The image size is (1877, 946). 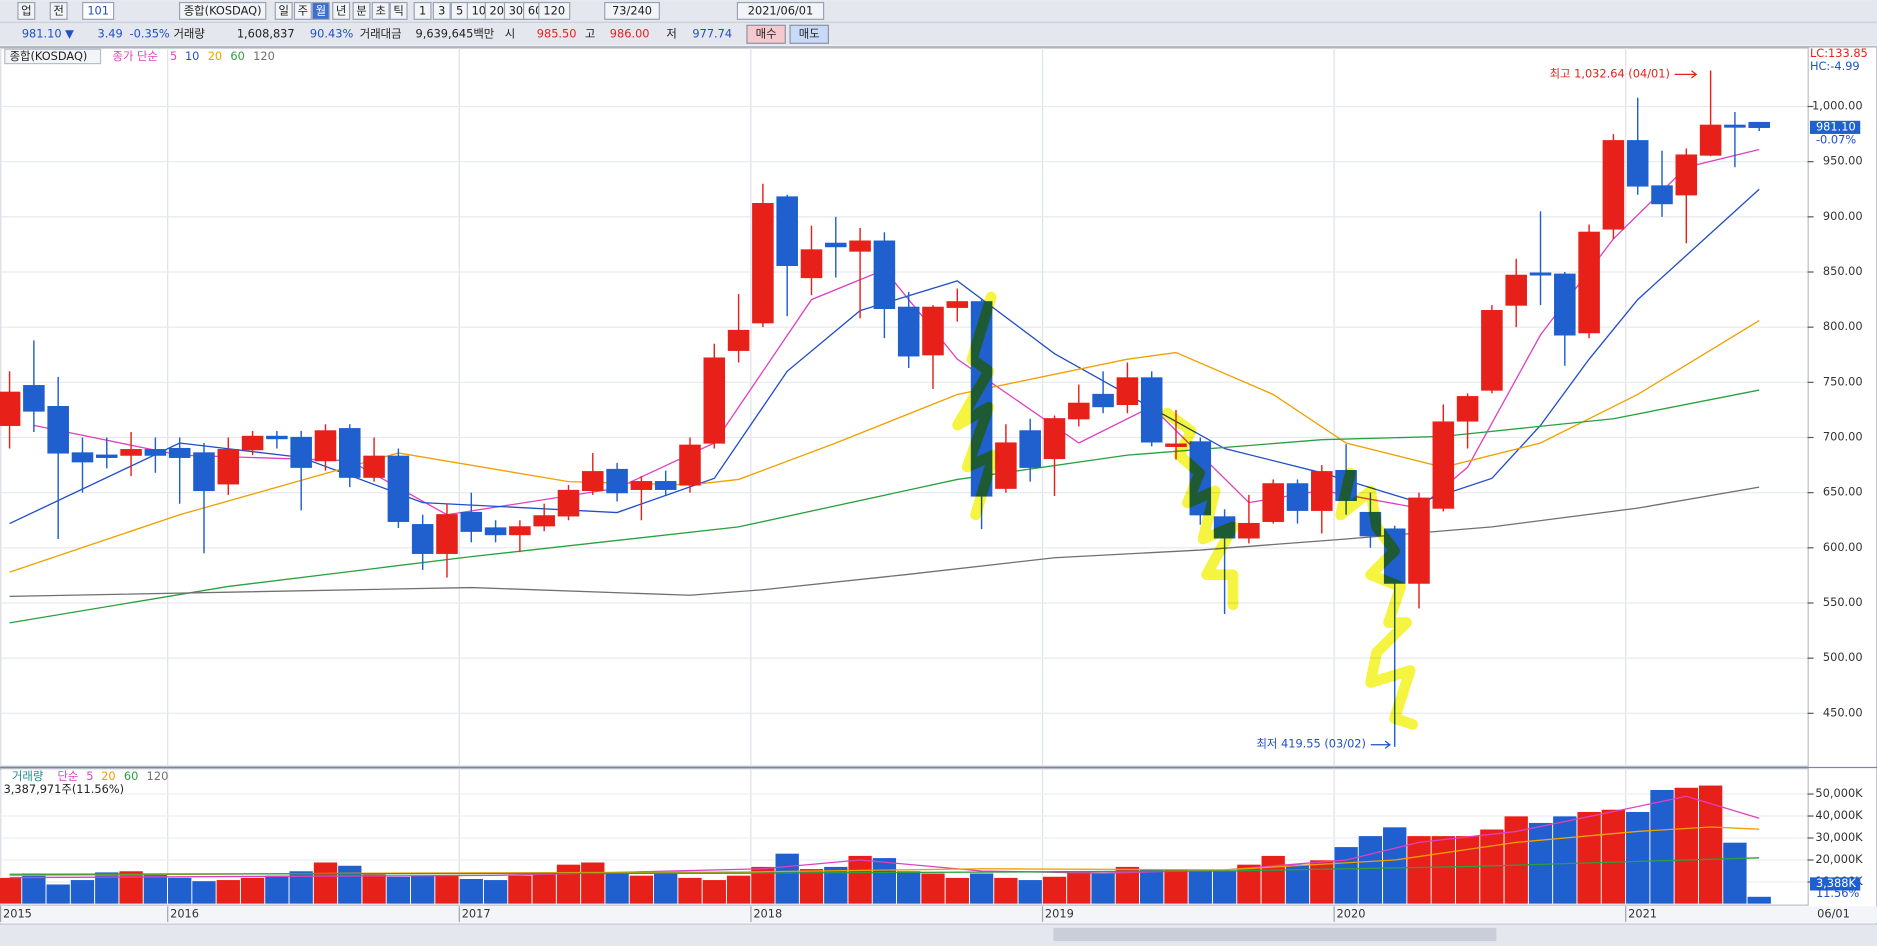 I want to click on quote-field: 977.74, so click(x=712, y=33).